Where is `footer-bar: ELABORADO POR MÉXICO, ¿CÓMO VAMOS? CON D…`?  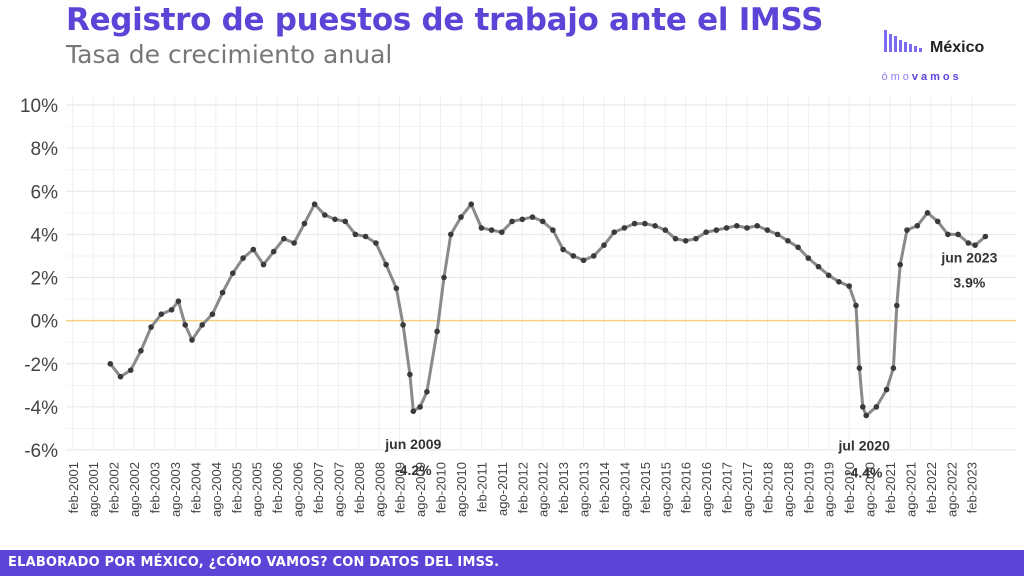
footer-bar: ELABORADO POR MÉXICO, ¿CÓMO VAMOS? CON D… is located at coordinates (512, 563).